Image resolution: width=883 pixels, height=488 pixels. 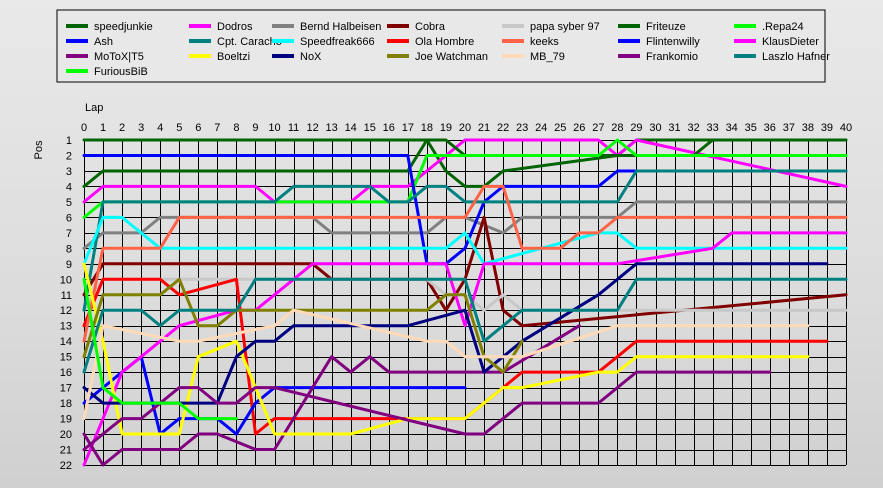 I want to click on y-tick-label: 8, so click(x=69, y=249).